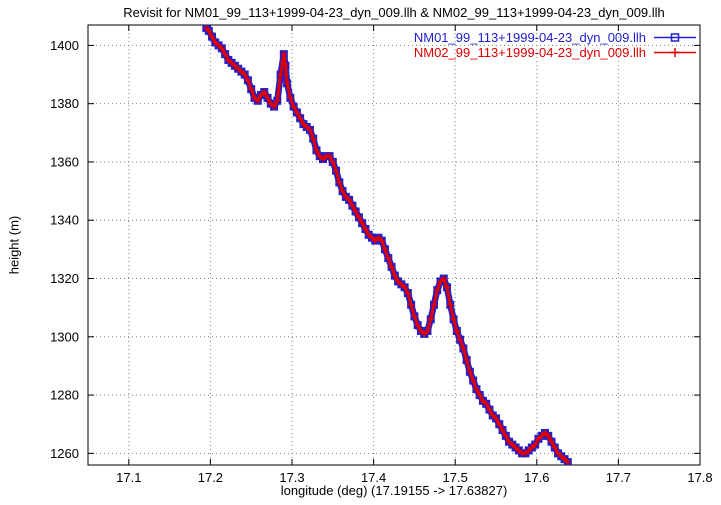 Image resolution: width=721 pixels, height=505 pixels. Describe the element at coordinates (64, 395) in the screenshot. I see `svg-text: 1280` at that location.